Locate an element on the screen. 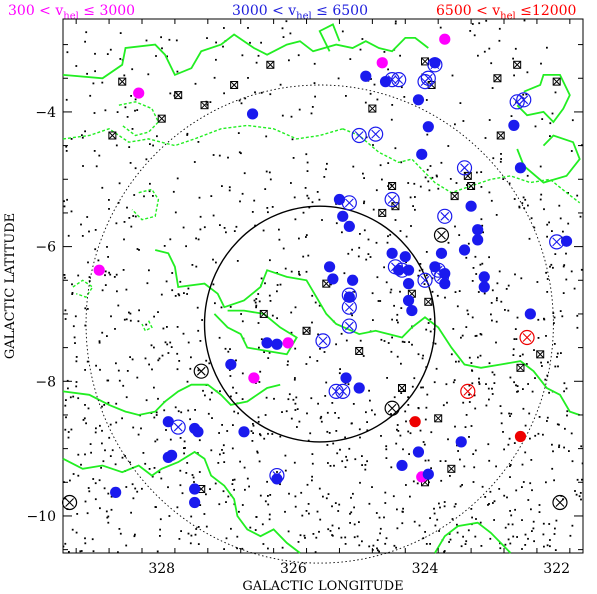 The image size is (597, 594). contour-line-dashed is located at coordinates (83, 288).